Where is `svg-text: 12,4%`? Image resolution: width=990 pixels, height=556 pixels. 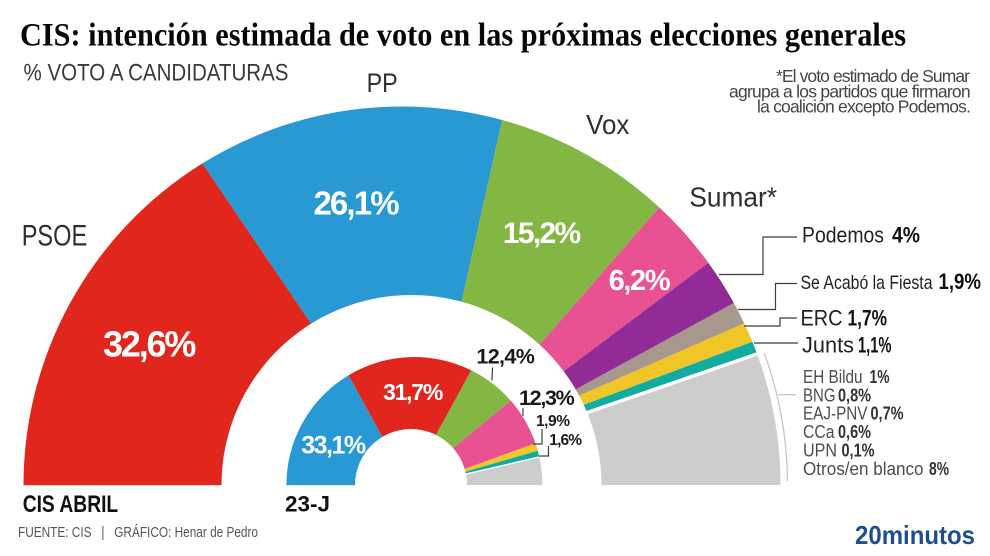
svg-text: 12,4% is located at coordinates (505, 357).